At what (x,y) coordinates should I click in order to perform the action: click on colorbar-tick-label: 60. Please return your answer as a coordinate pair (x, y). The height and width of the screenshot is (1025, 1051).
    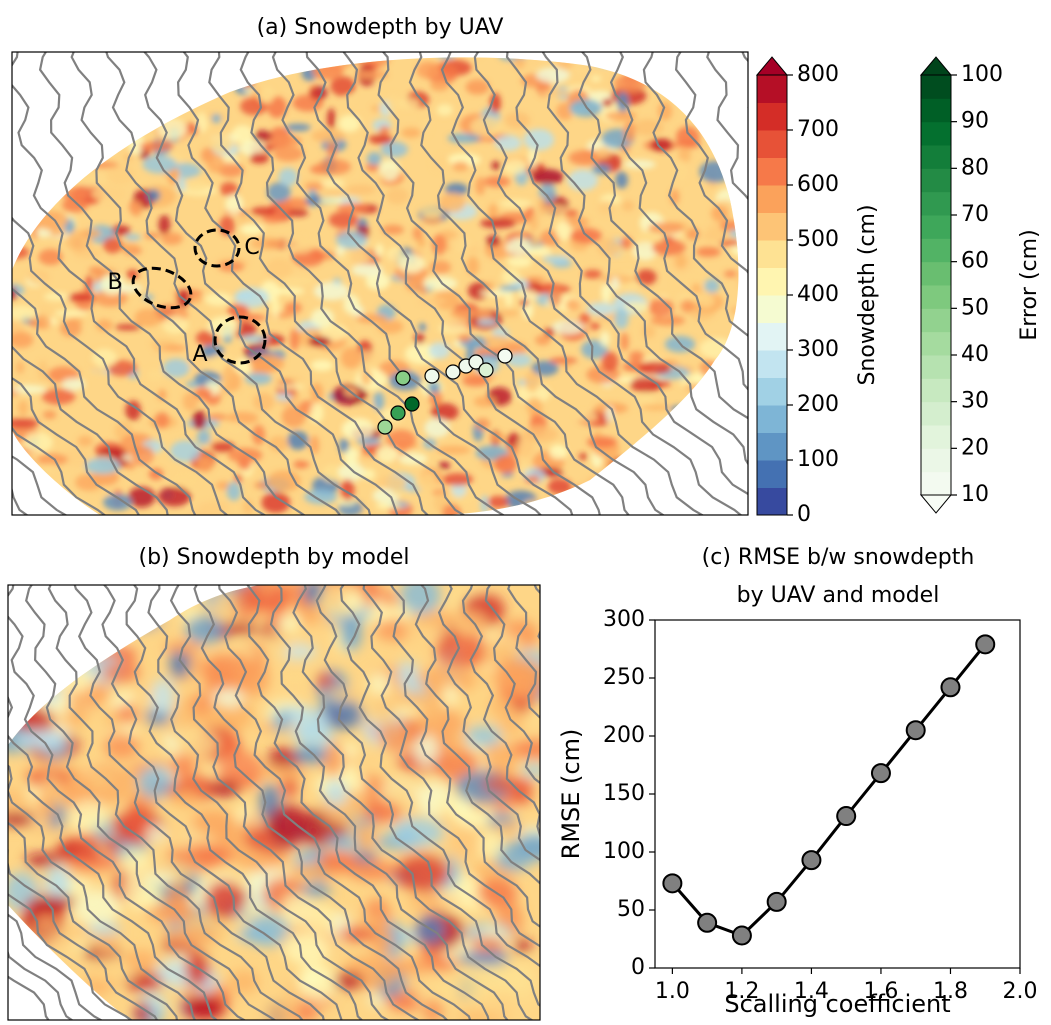
    Looking at the image, I should click on (975, 261).